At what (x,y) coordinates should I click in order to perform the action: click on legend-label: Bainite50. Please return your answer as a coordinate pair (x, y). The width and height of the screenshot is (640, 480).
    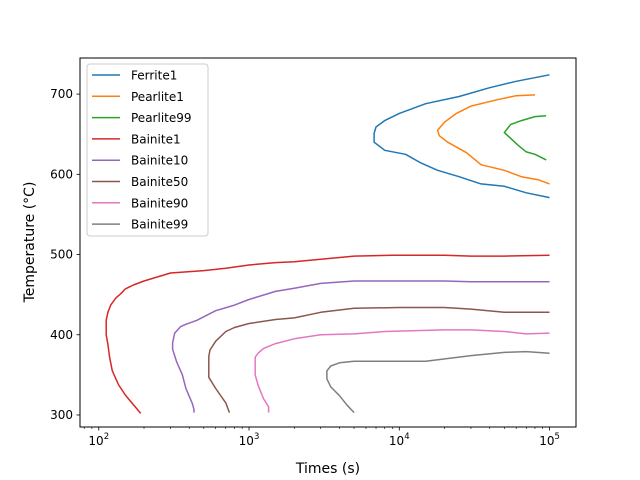
    Looking at the image, I should click on (159, 182).